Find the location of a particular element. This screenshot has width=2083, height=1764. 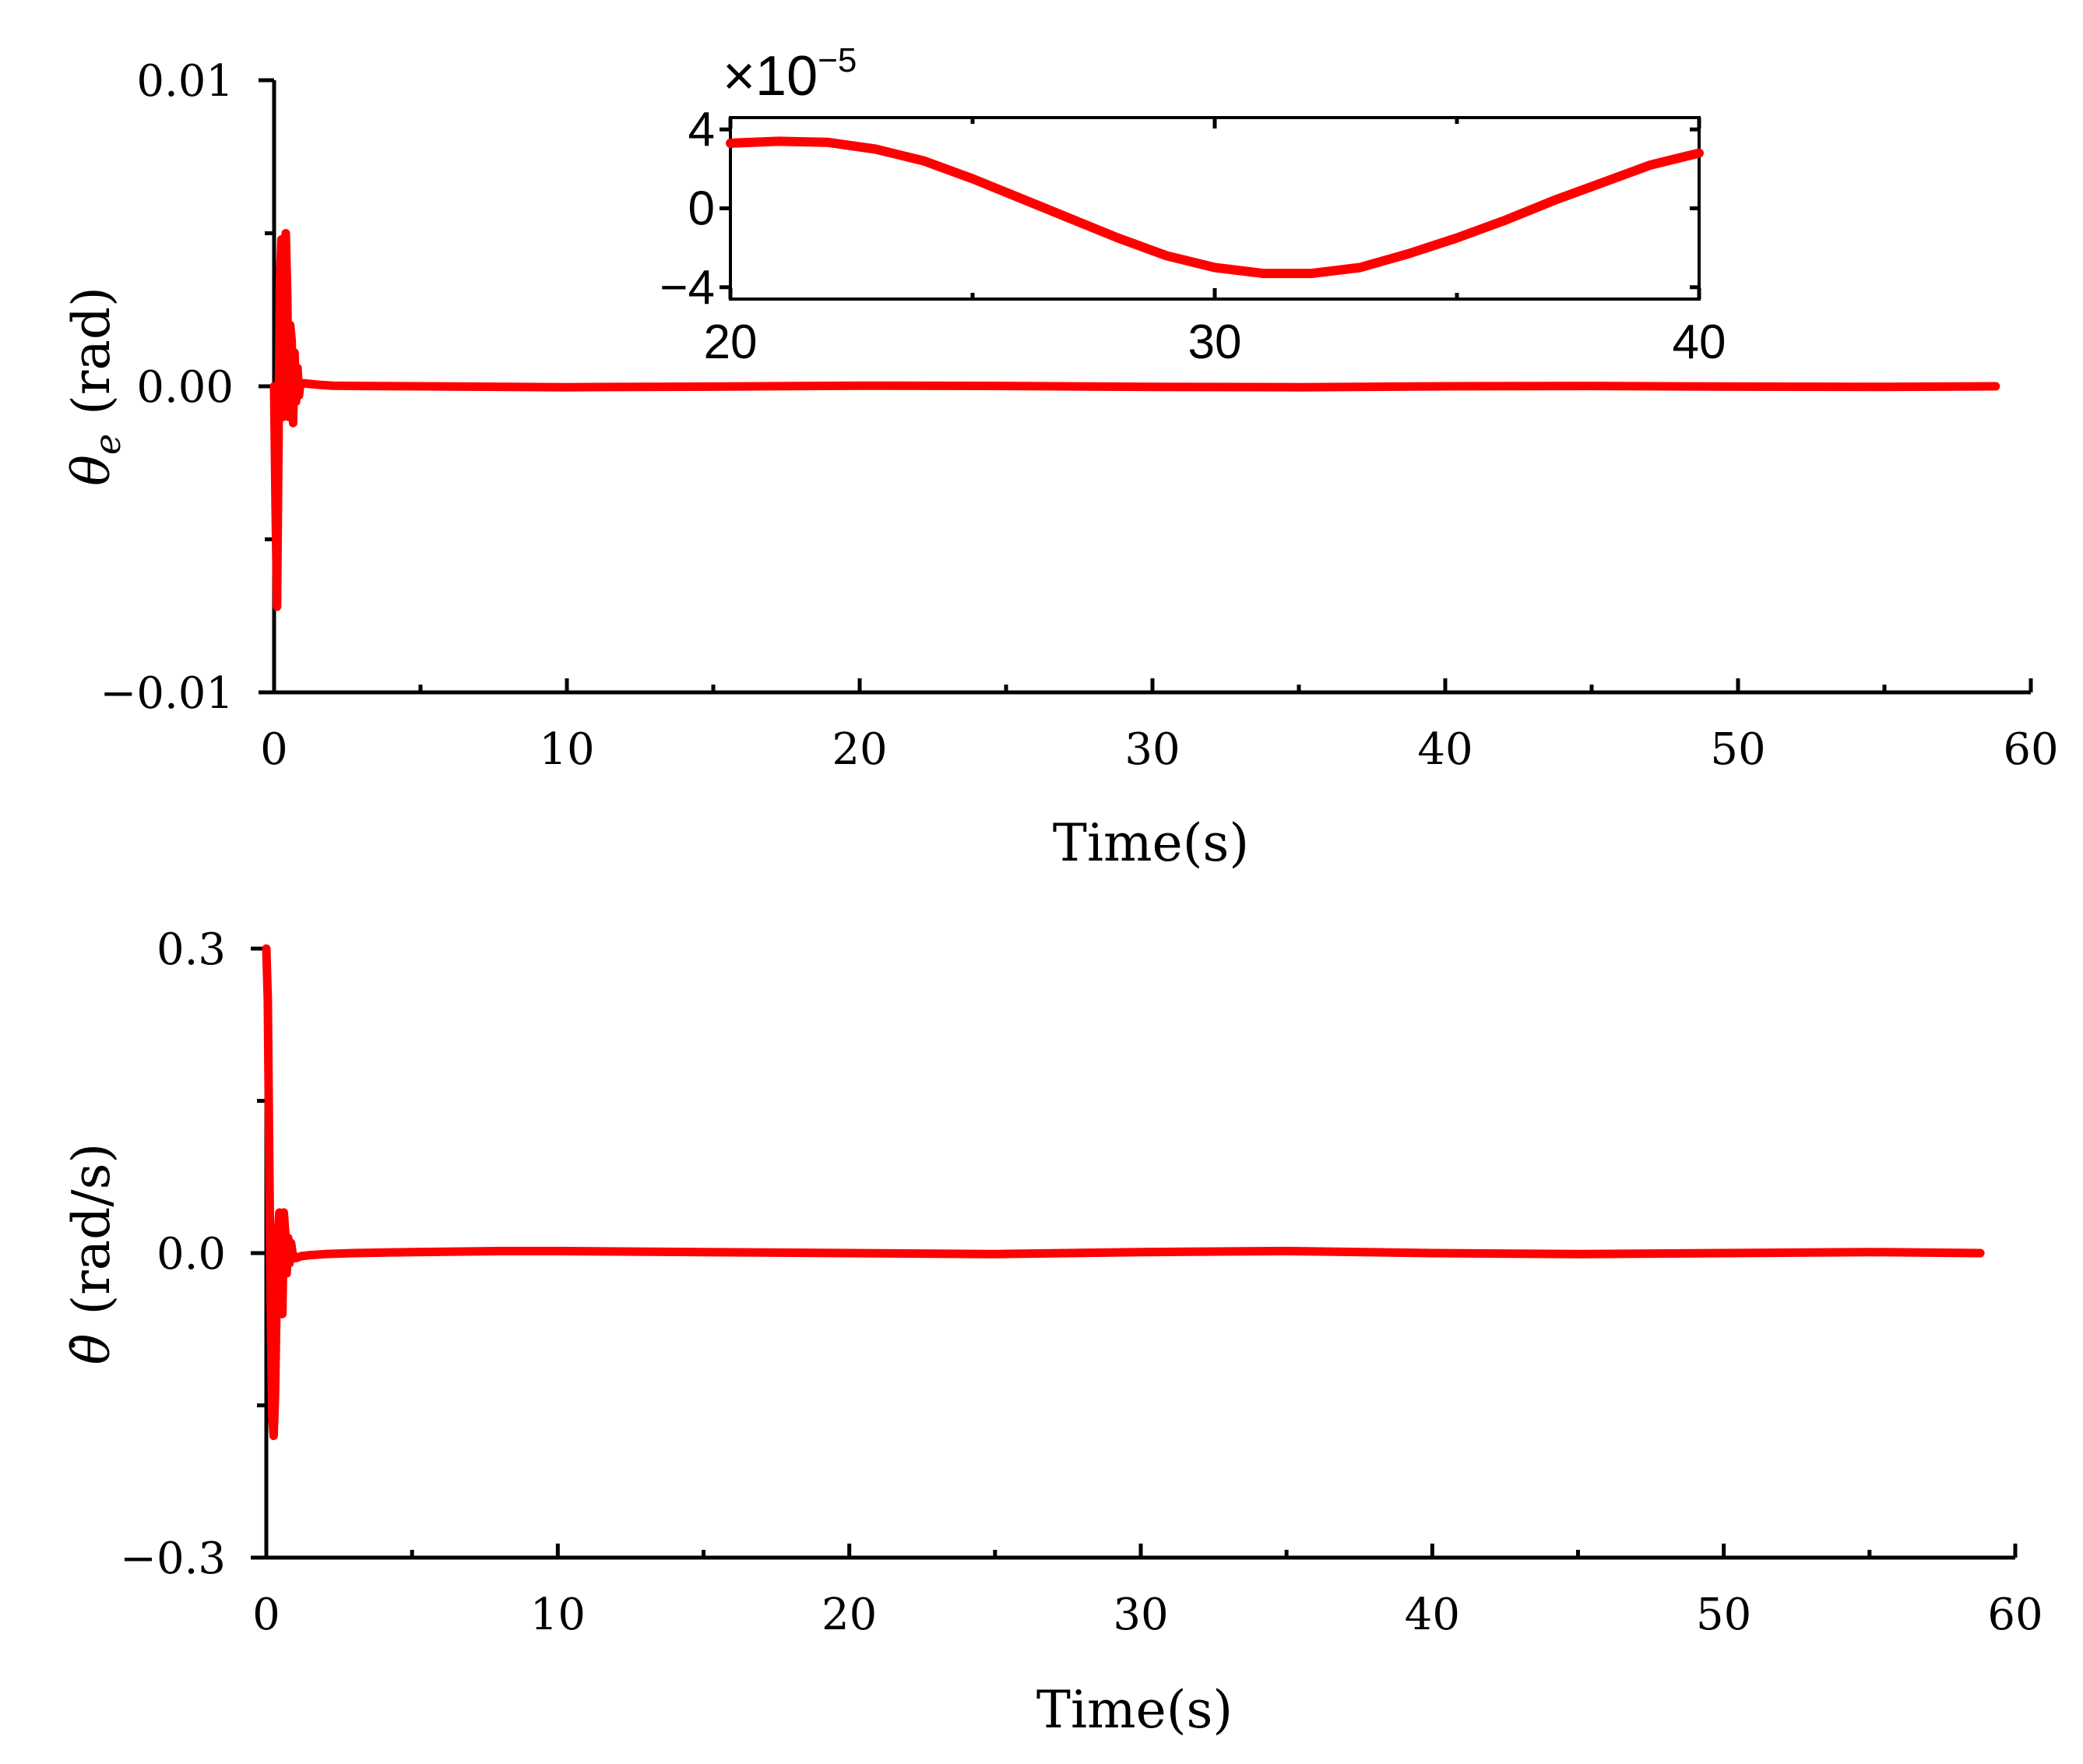

inset-y-tick-label: 4 is located at coordinates (701, 130).